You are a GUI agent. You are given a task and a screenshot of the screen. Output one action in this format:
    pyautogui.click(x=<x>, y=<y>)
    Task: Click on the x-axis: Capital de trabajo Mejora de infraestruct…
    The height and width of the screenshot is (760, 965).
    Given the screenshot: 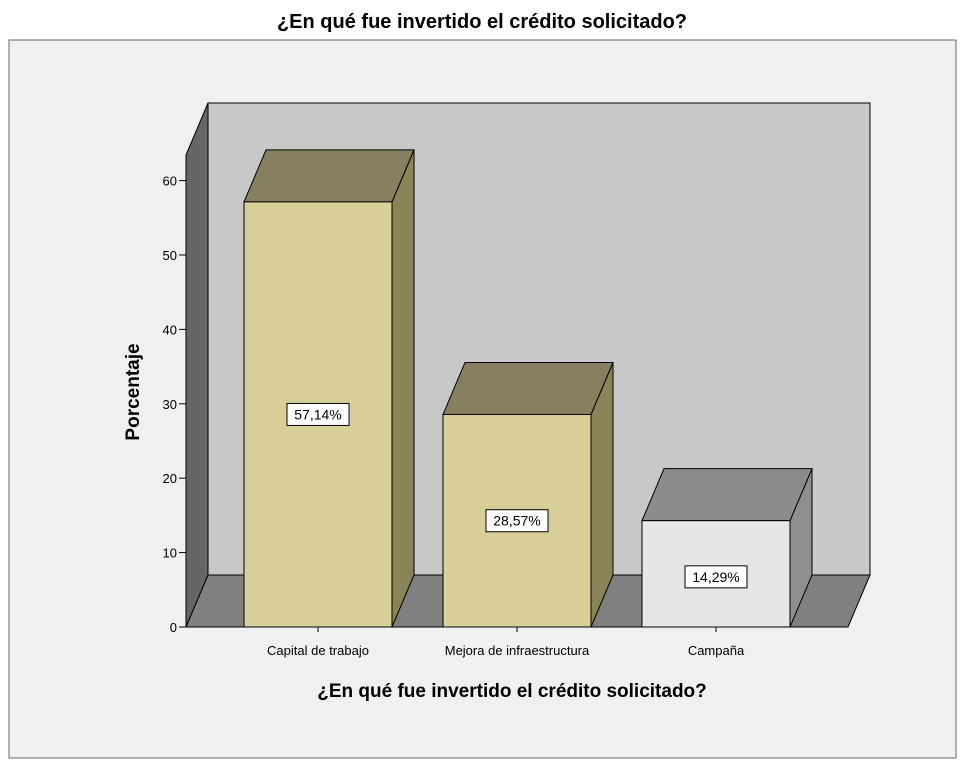 What is the action you would take?
    pyautogui.click(x=513, y=642)
    